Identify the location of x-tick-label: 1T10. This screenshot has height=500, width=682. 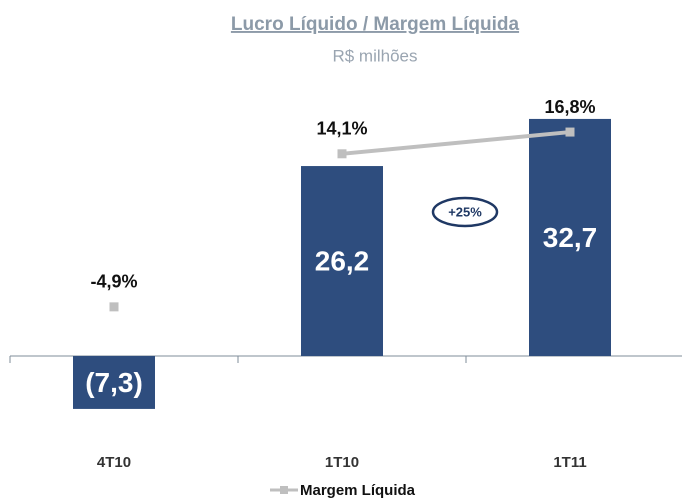
(342, 462).